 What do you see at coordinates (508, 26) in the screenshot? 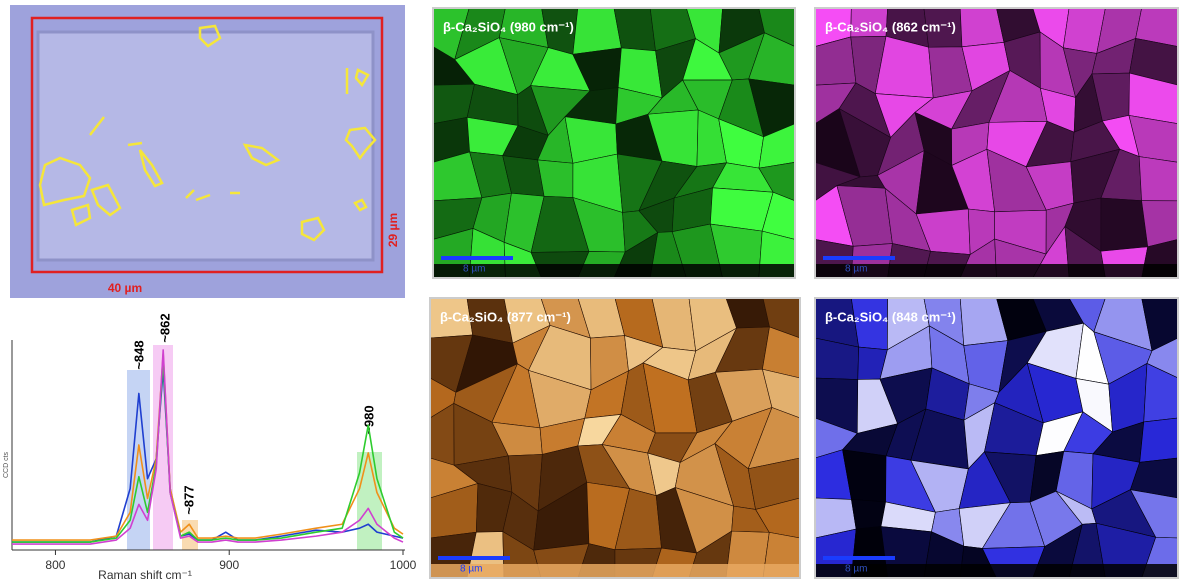
I see `map-title: β-Ca₂SiO₄ (980 cm⁻¹)` at bounding box center [508, 26].